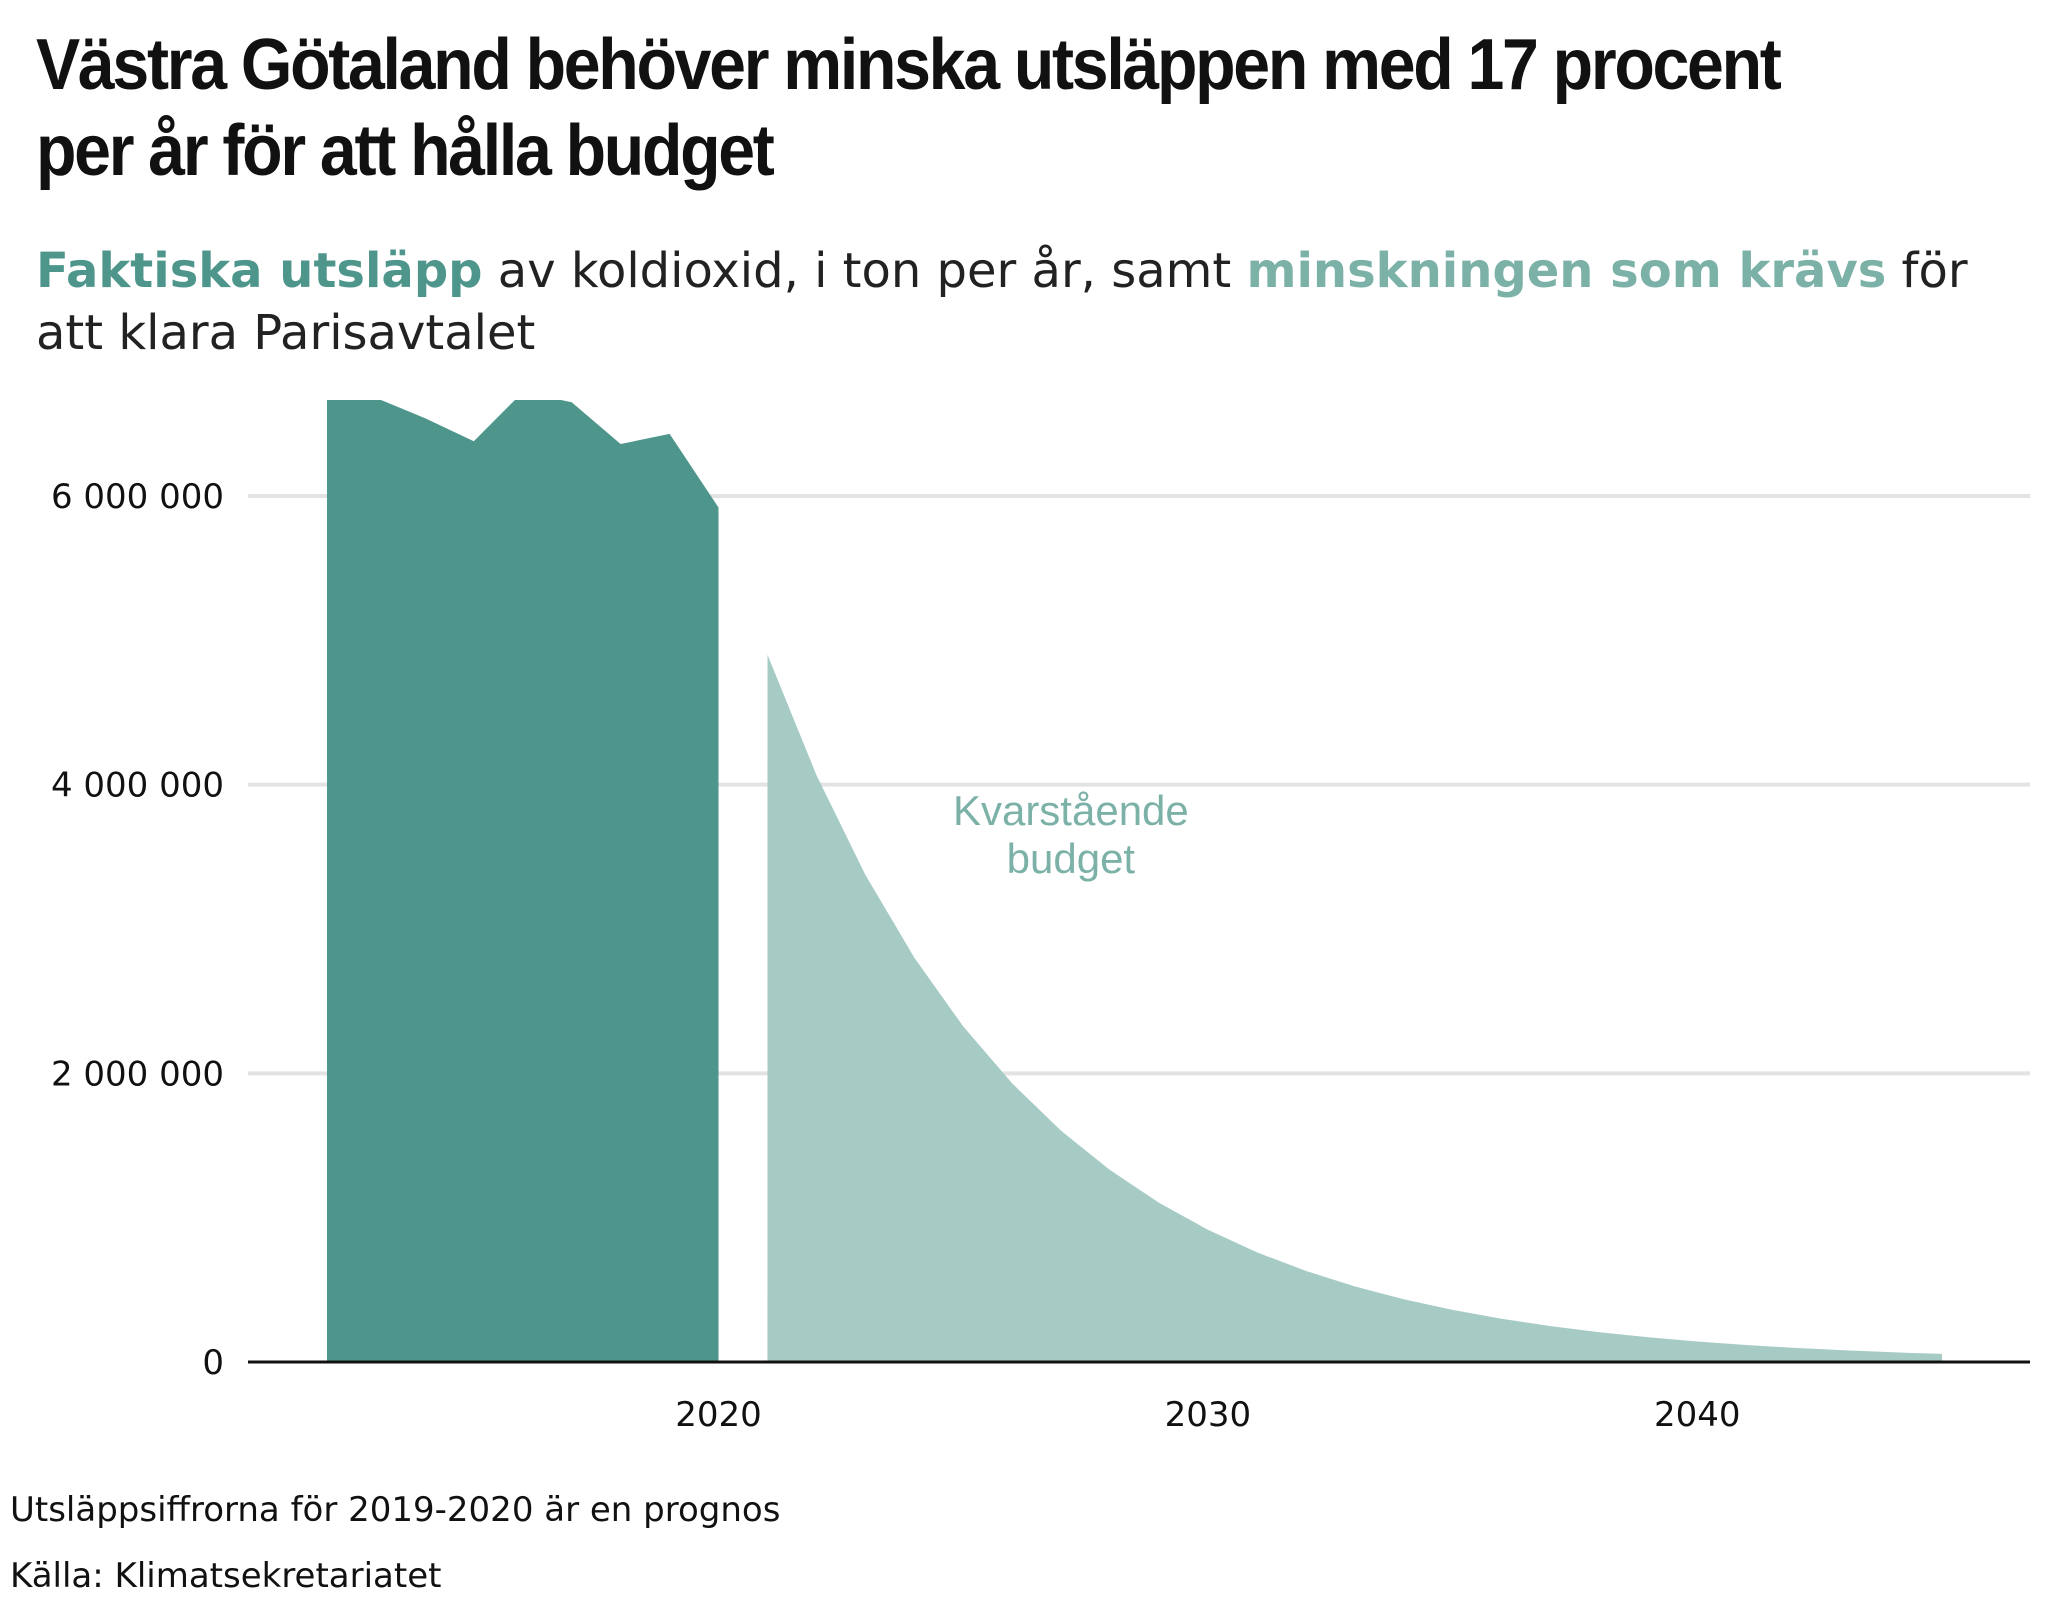 The width and height of the screenshot is (2048, 1600). Describe the element at coordinates (1208, 1415) in the screenshot. I see `x-tick-label: 2030` at that location.